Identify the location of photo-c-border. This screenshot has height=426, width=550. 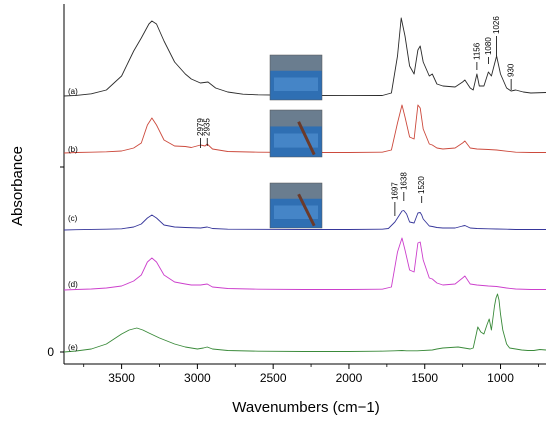
(296, 205).